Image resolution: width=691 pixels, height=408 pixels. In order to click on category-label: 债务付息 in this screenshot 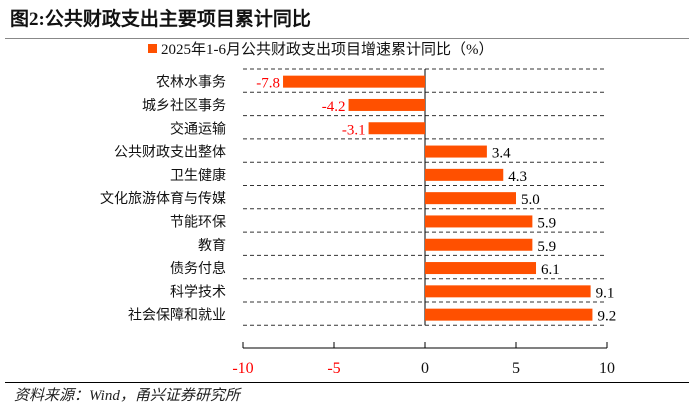, I will do `click(198, 268)`.